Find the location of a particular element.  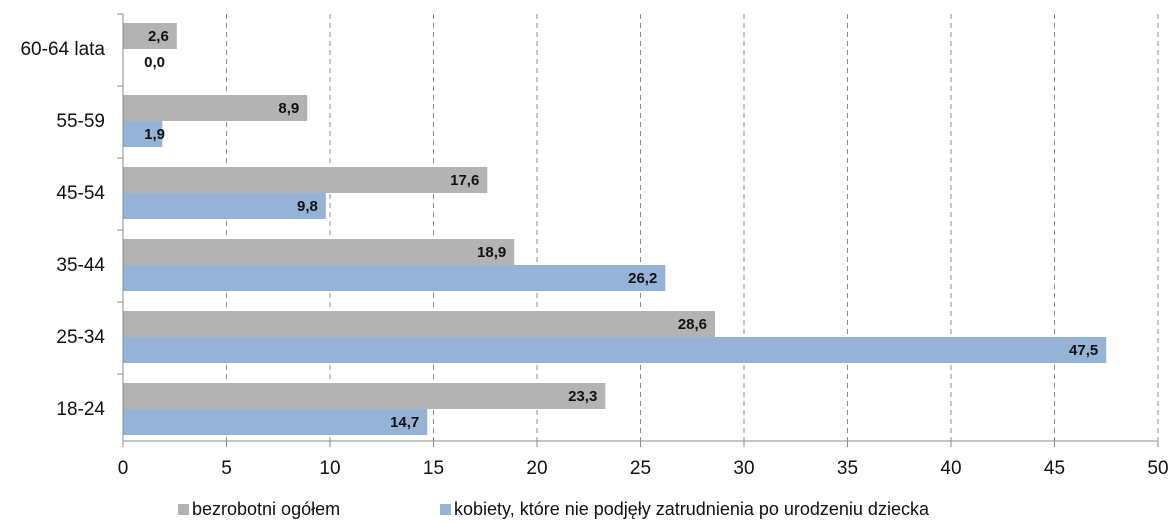

x-tick-label: 40 is located at coordinates (950, 468).